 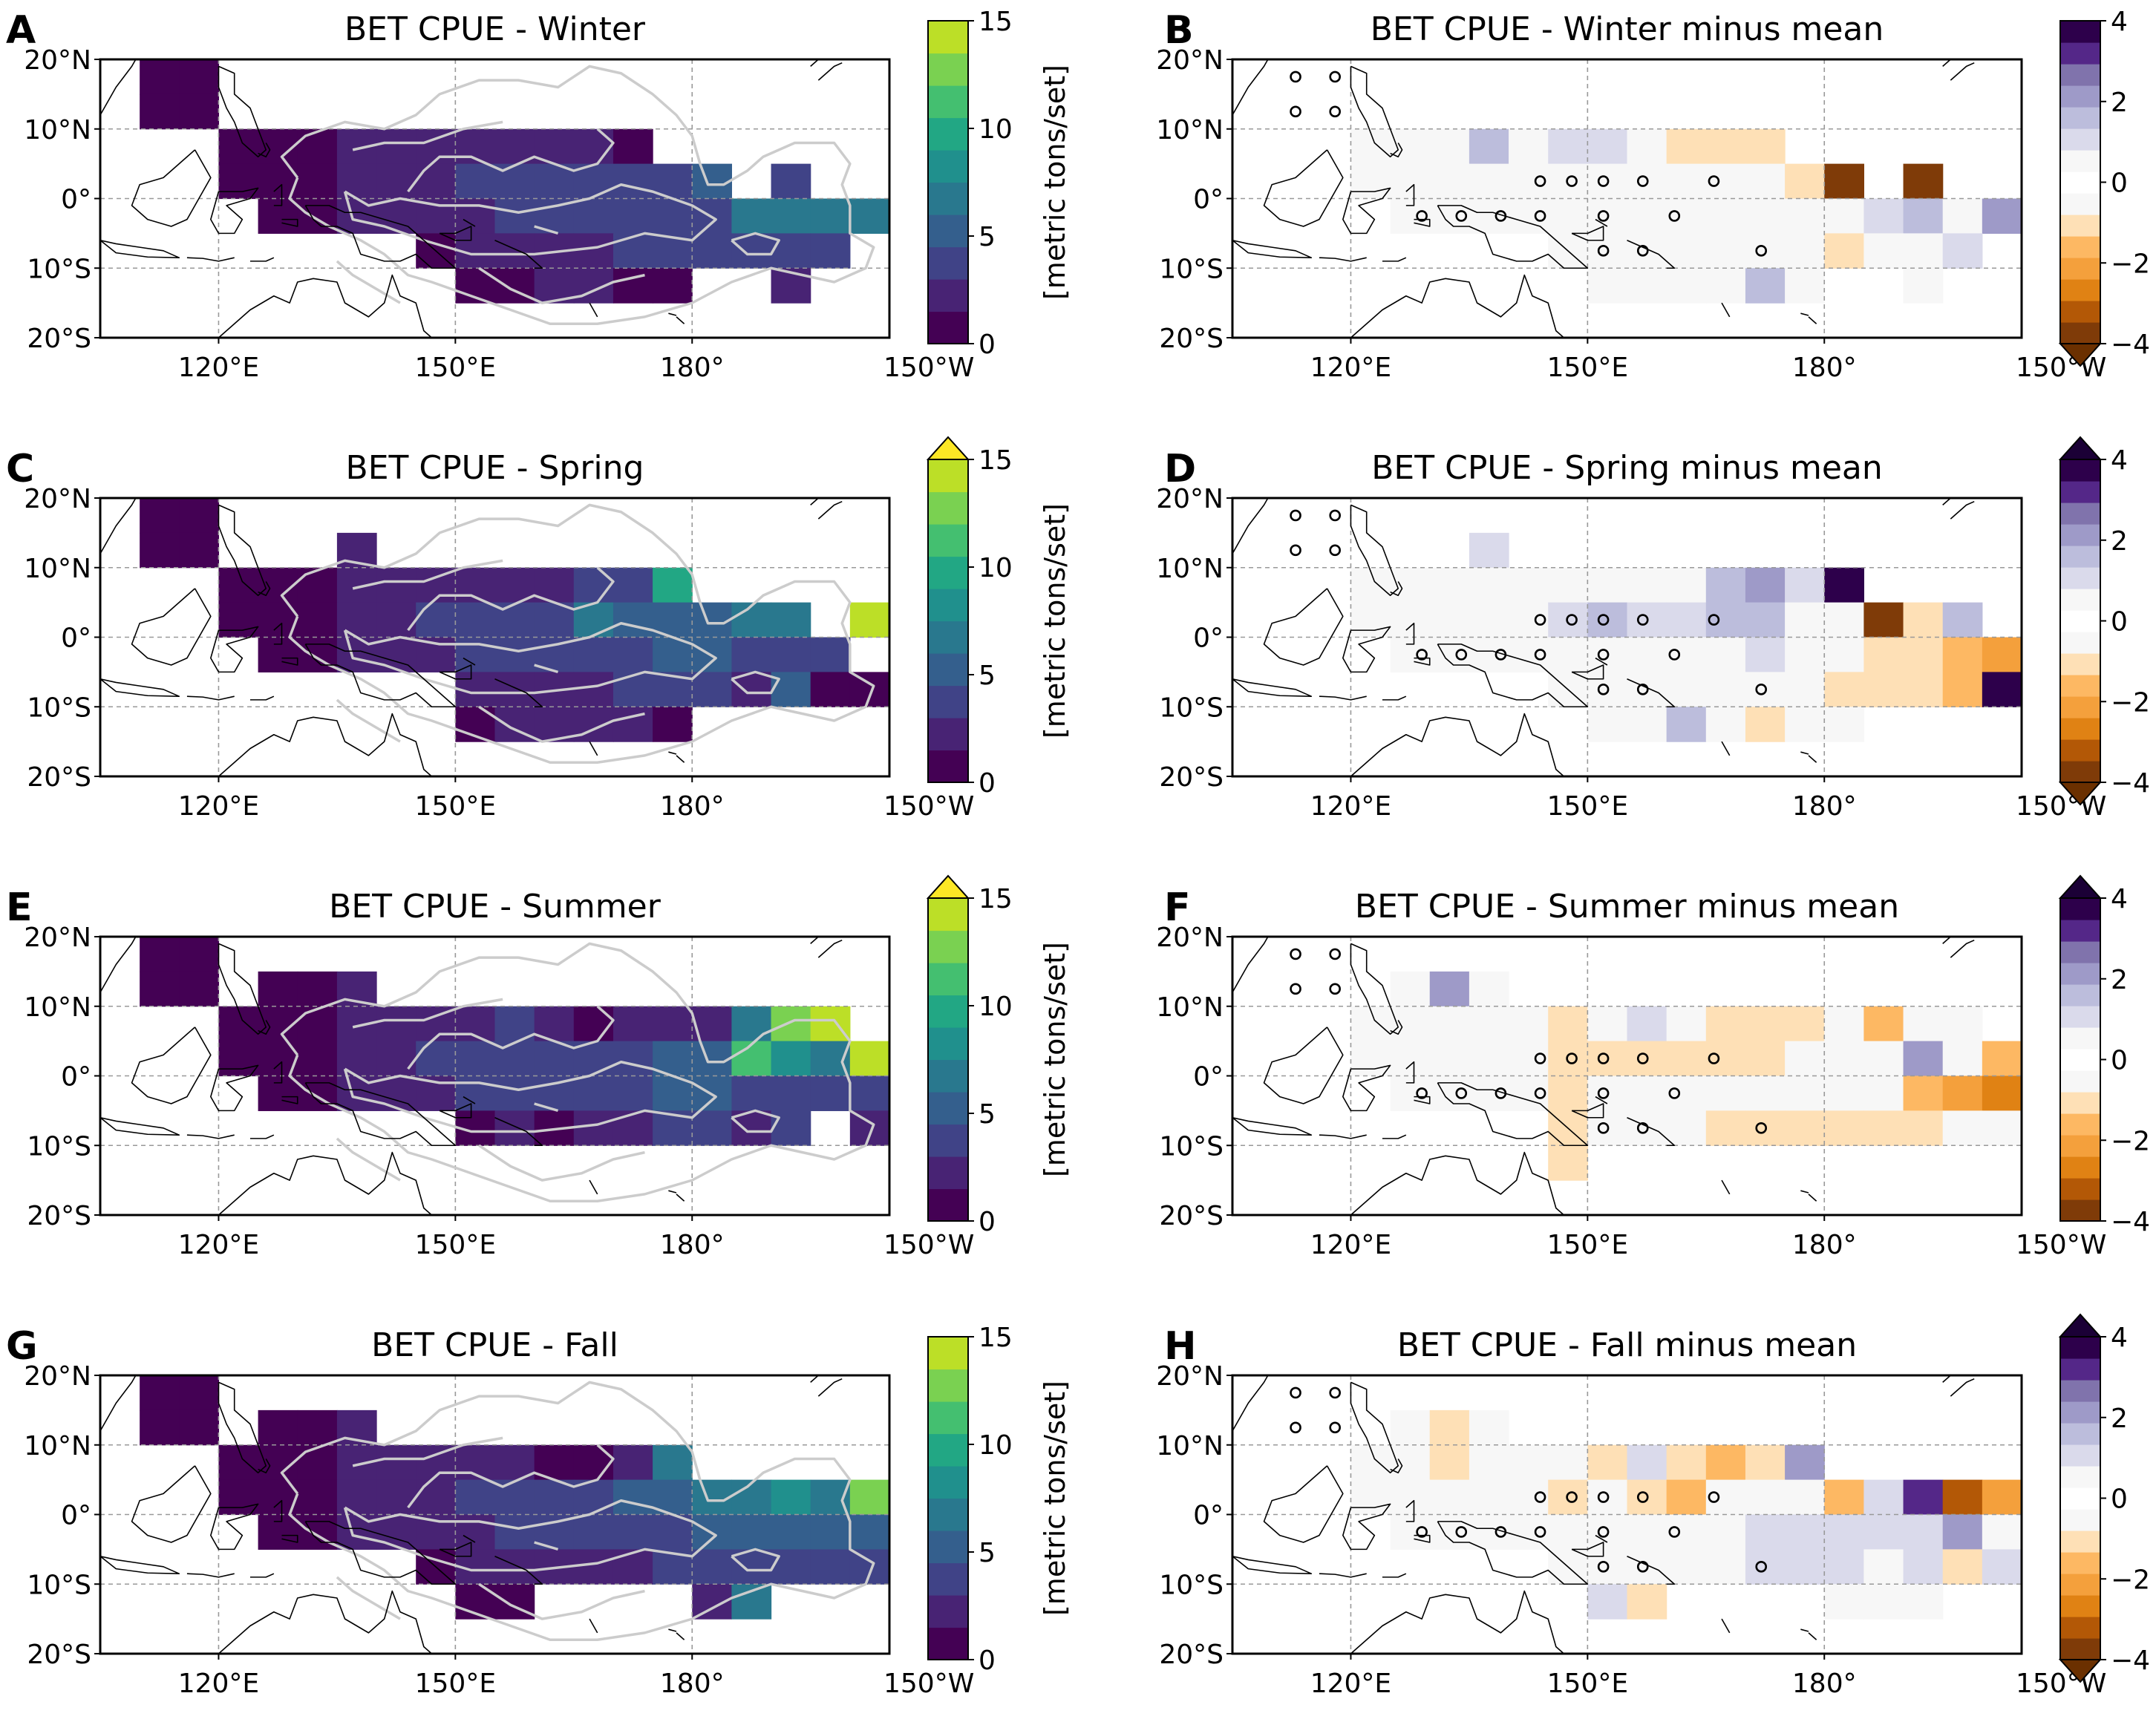 I want to click on panel-letter: F, so click(x=1177, y=907).